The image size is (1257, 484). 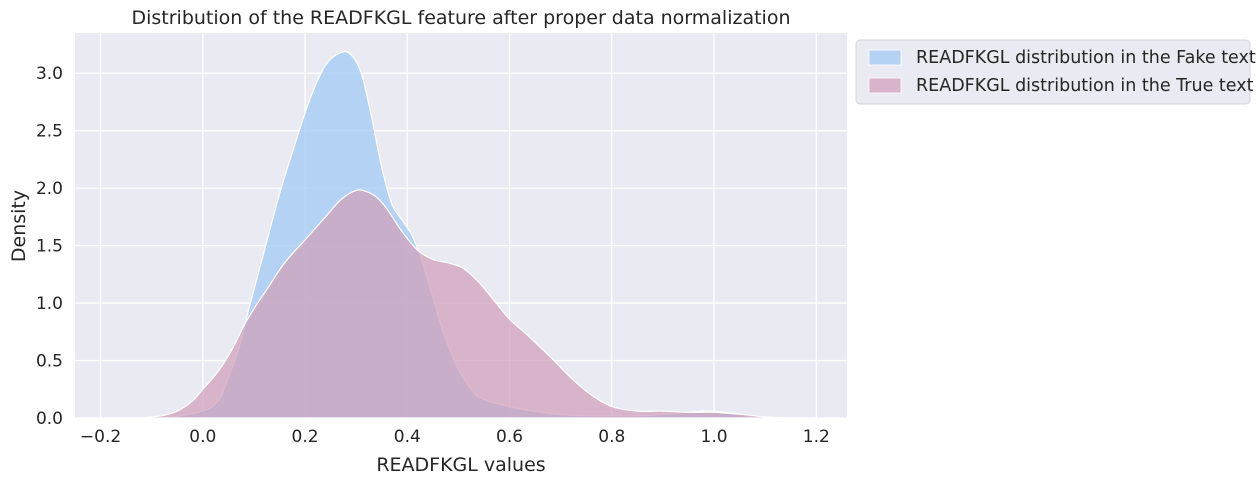 What do you see at coordinates (49, 419) in the screenshot?
I see `y-tick-label: 0.0` at bounding box center [49, 419].